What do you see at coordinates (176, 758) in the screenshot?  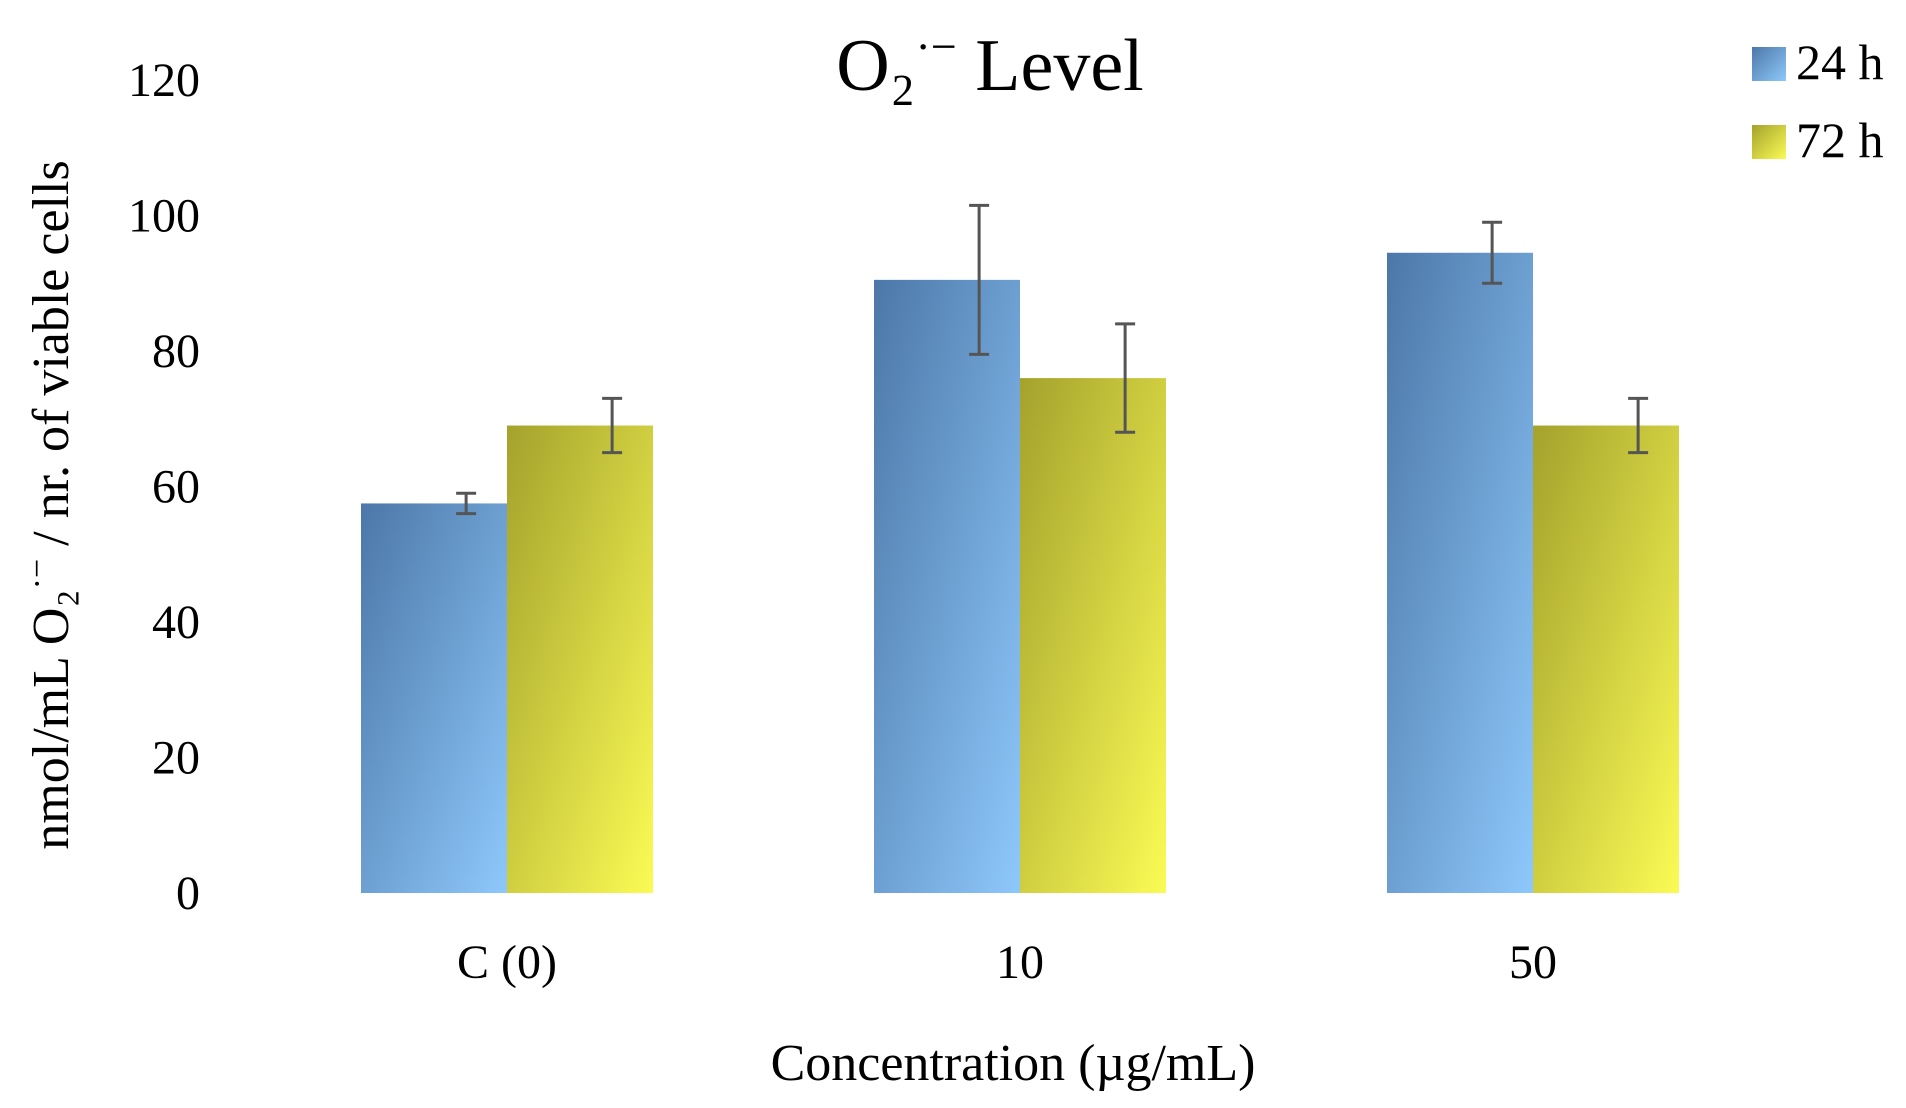 I see `y-tick-label: 20` at bounding box center [176, 758].